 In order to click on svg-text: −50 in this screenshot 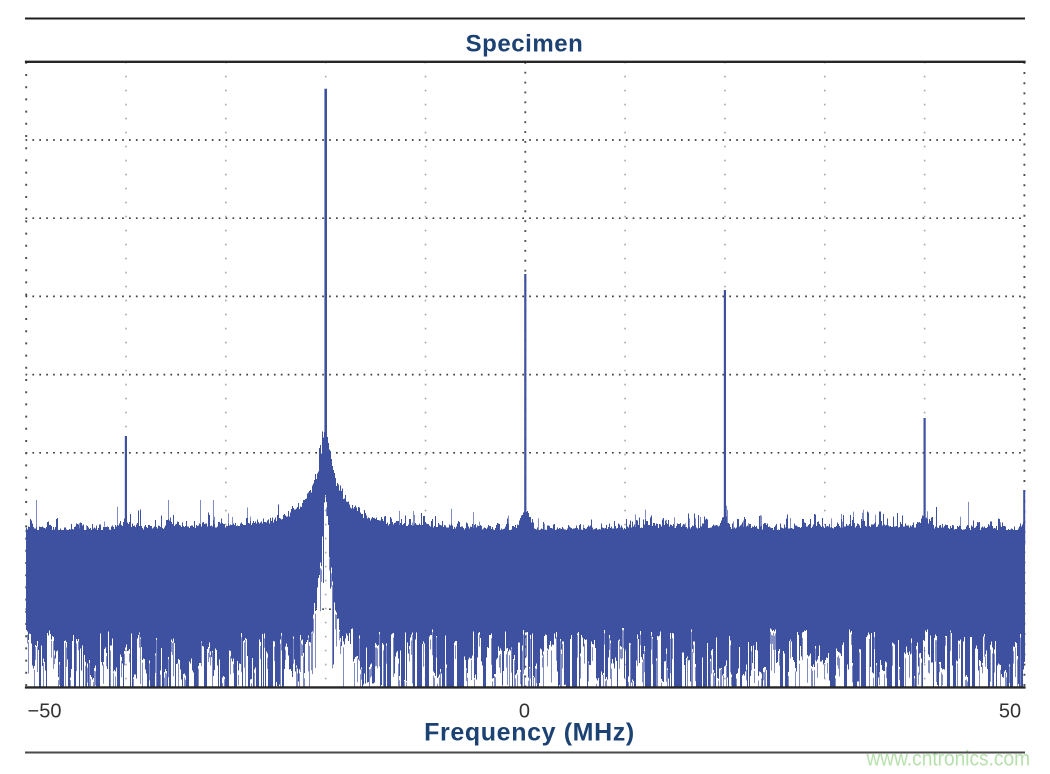, I will do `click(45, 711)`.